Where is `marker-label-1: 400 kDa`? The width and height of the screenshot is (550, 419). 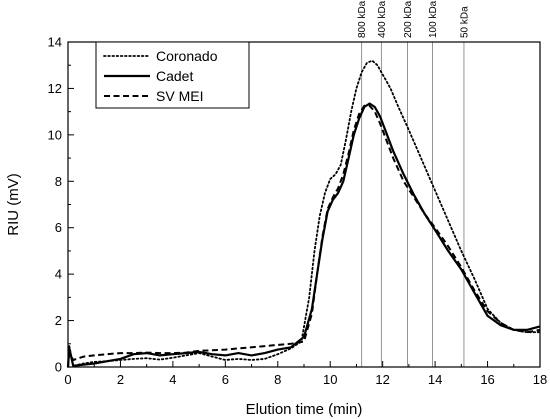 marker-label-1: 400 kDa is located at coordinates (382, 19).